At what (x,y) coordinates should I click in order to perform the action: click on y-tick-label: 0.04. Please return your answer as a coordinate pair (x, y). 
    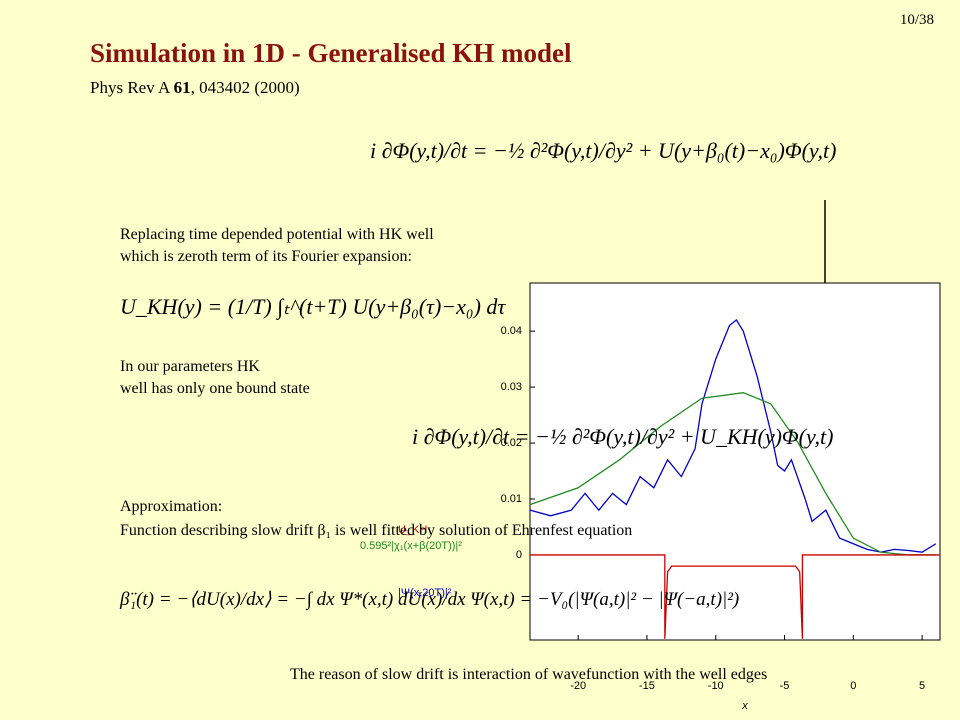
    Looking at the image, I should click on (511, 331).